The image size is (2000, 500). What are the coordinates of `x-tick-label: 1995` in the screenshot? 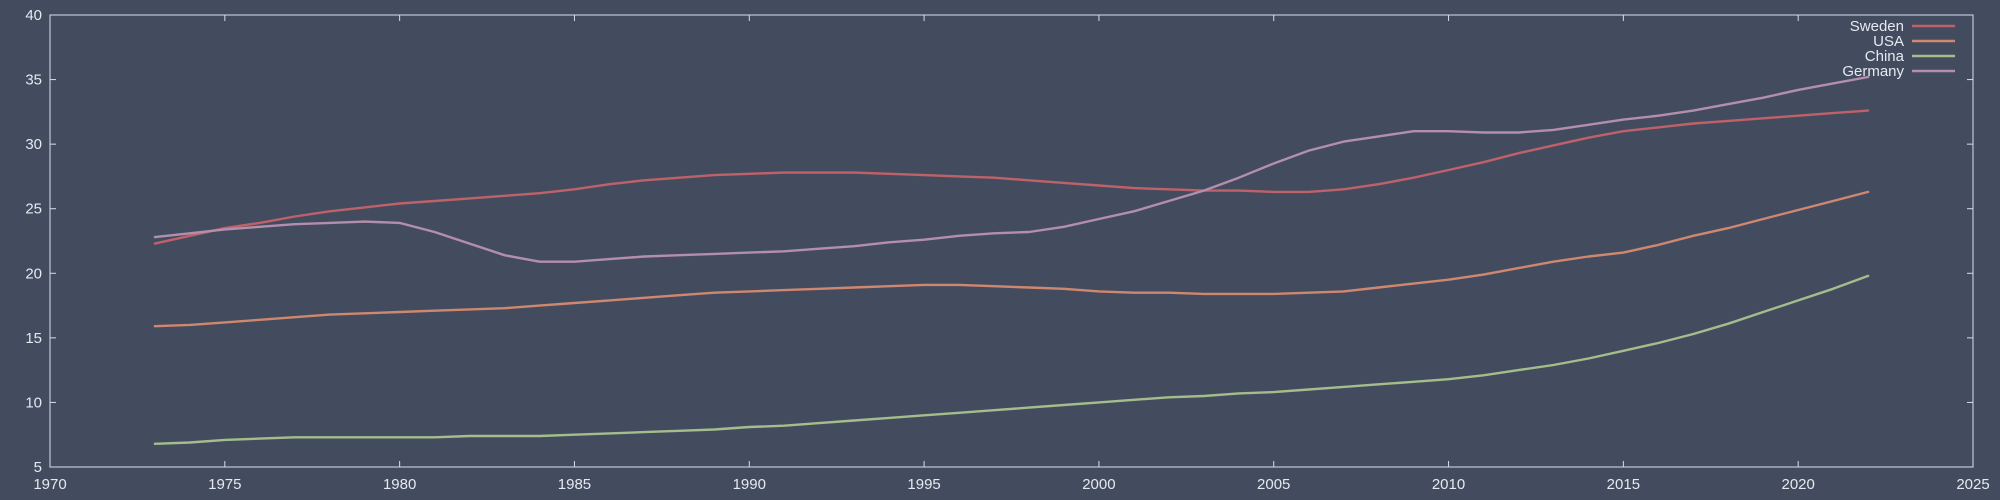 It's located at (923, 484).